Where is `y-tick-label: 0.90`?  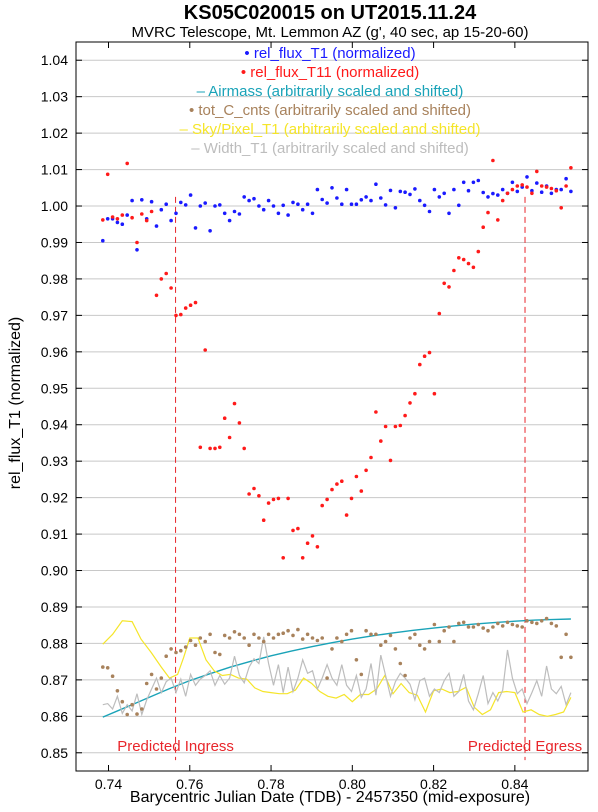
y-tick-label: 0.90 is located at coordinates (54, 571).